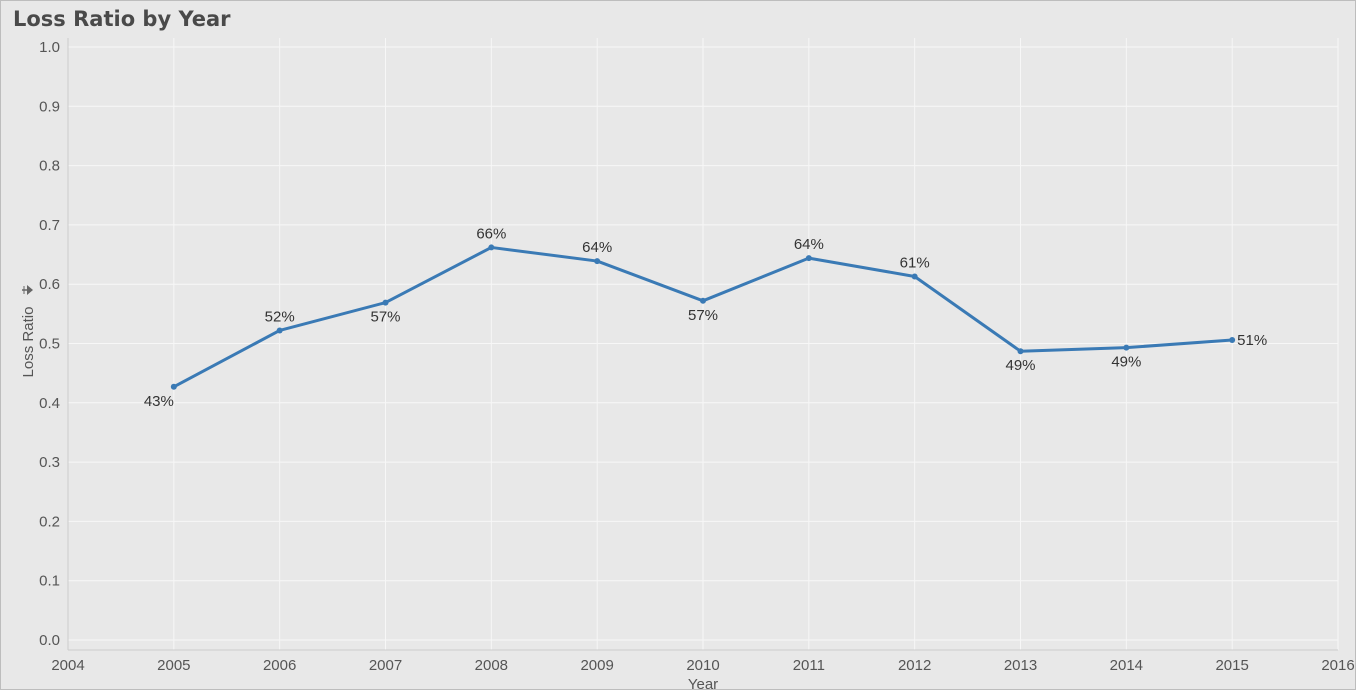  What do you see at coordinates (49, 403) in the screenshot?
I see `y-tick-label: 0.4` at bounding box center [49, 403].